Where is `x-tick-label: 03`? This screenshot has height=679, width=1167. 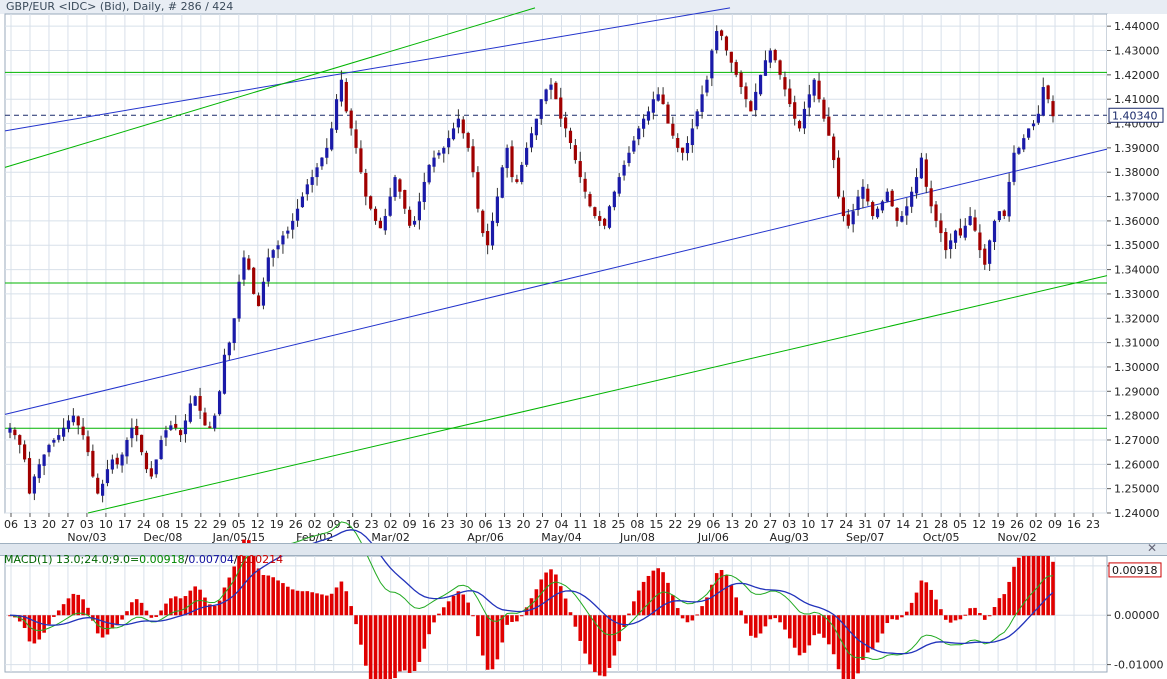 x-tick-label: 03 is located at coordinates (87, 524).